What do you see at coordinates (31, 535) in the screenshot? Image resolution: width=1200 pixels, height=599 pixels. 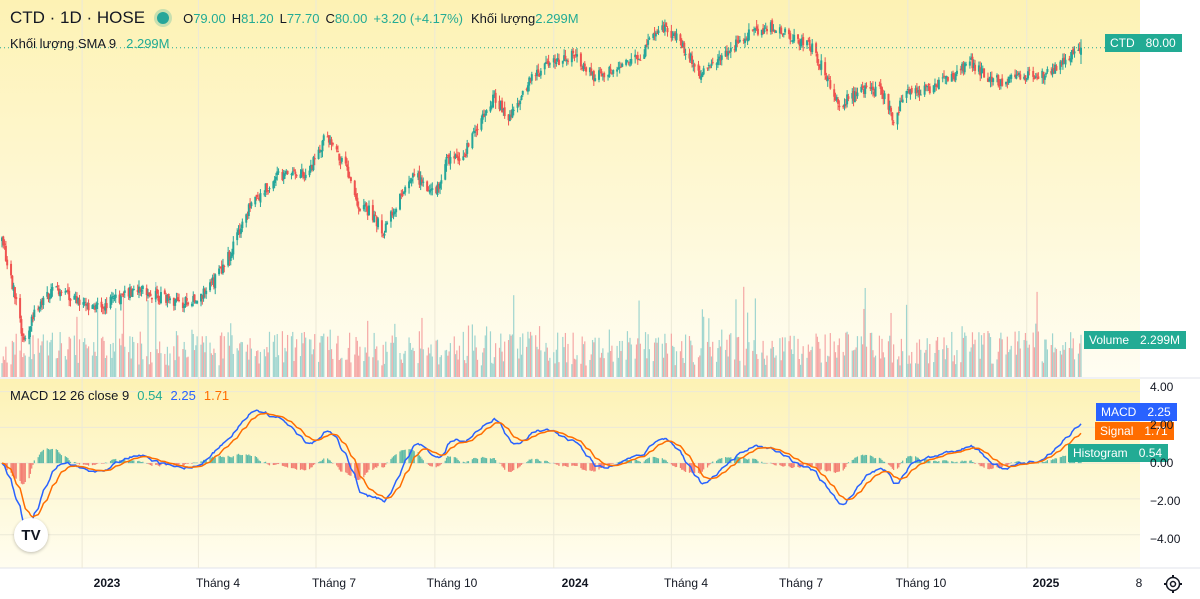 I see `tradingview-logo: TV` at bounding box center [31, 535].